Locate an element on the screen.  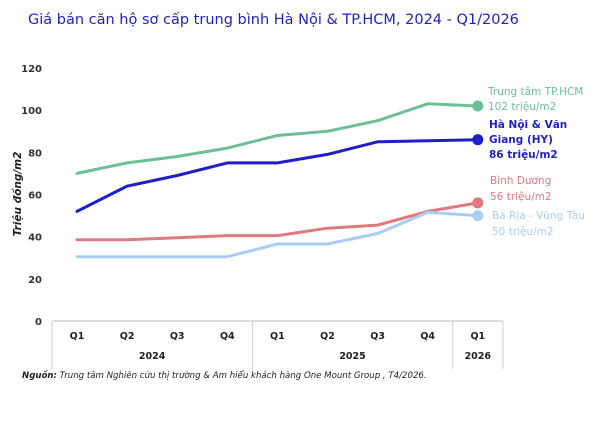
x-year-label: 2024 is located at coordinates (152, 356).